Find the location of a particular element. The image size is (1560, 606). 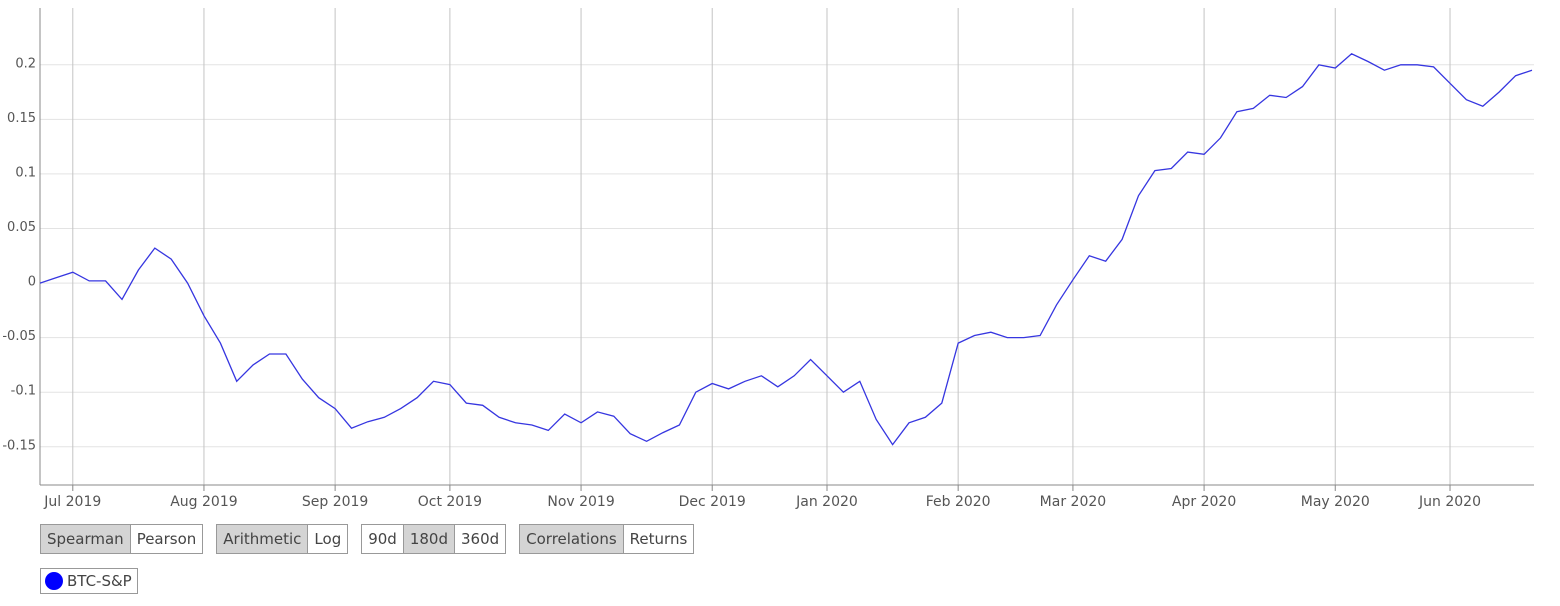

x-tick-label: Jun 2020 is located at coordinates (1449, 502).